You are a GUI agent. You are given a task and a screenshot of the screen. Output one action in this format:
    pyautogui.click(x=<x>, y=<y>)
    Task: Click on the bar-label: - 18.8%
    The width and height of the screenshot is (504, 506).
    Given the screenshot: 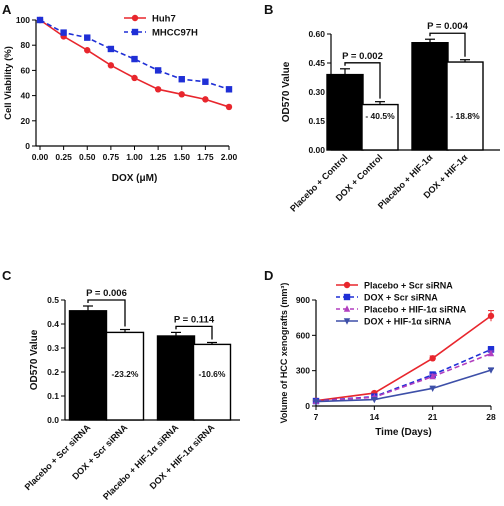 What is the action you would take?
    pyautogui.click(x=465, y=116)
    